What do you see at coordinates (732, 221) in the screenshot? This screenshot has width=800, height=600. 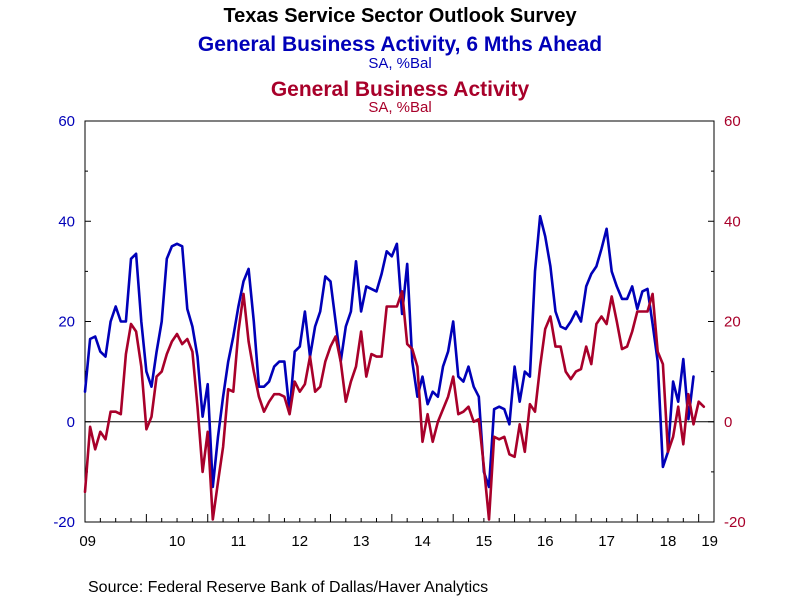 I see `y-tick-label-right: 40` at bounding box center [732, 221].